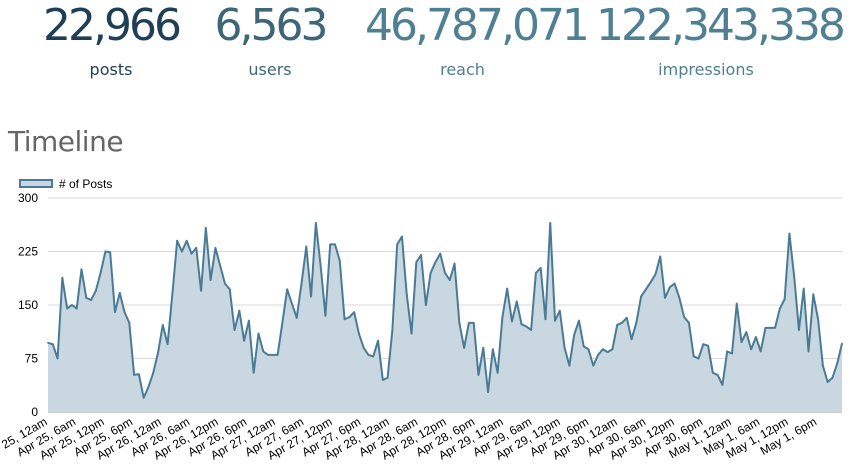  What do you see at coordinates (271, 25) in the screenshot?
I see `stat-users-value: 6,563` at bounding box center [271, 25].